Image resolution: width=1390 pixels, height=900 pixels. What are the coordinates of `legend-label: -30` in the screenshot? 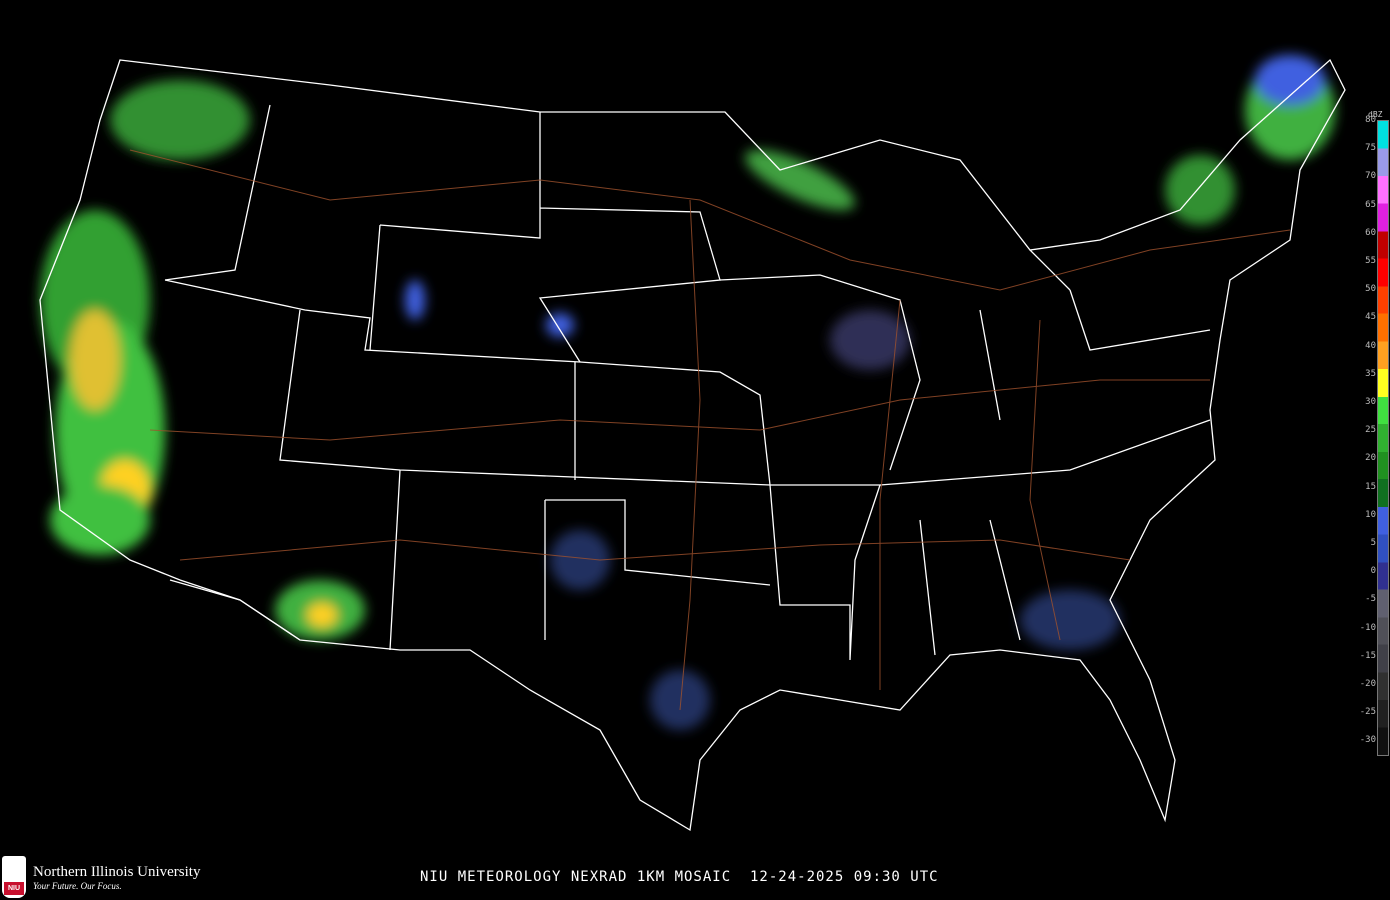 It's located at (1367, 740).